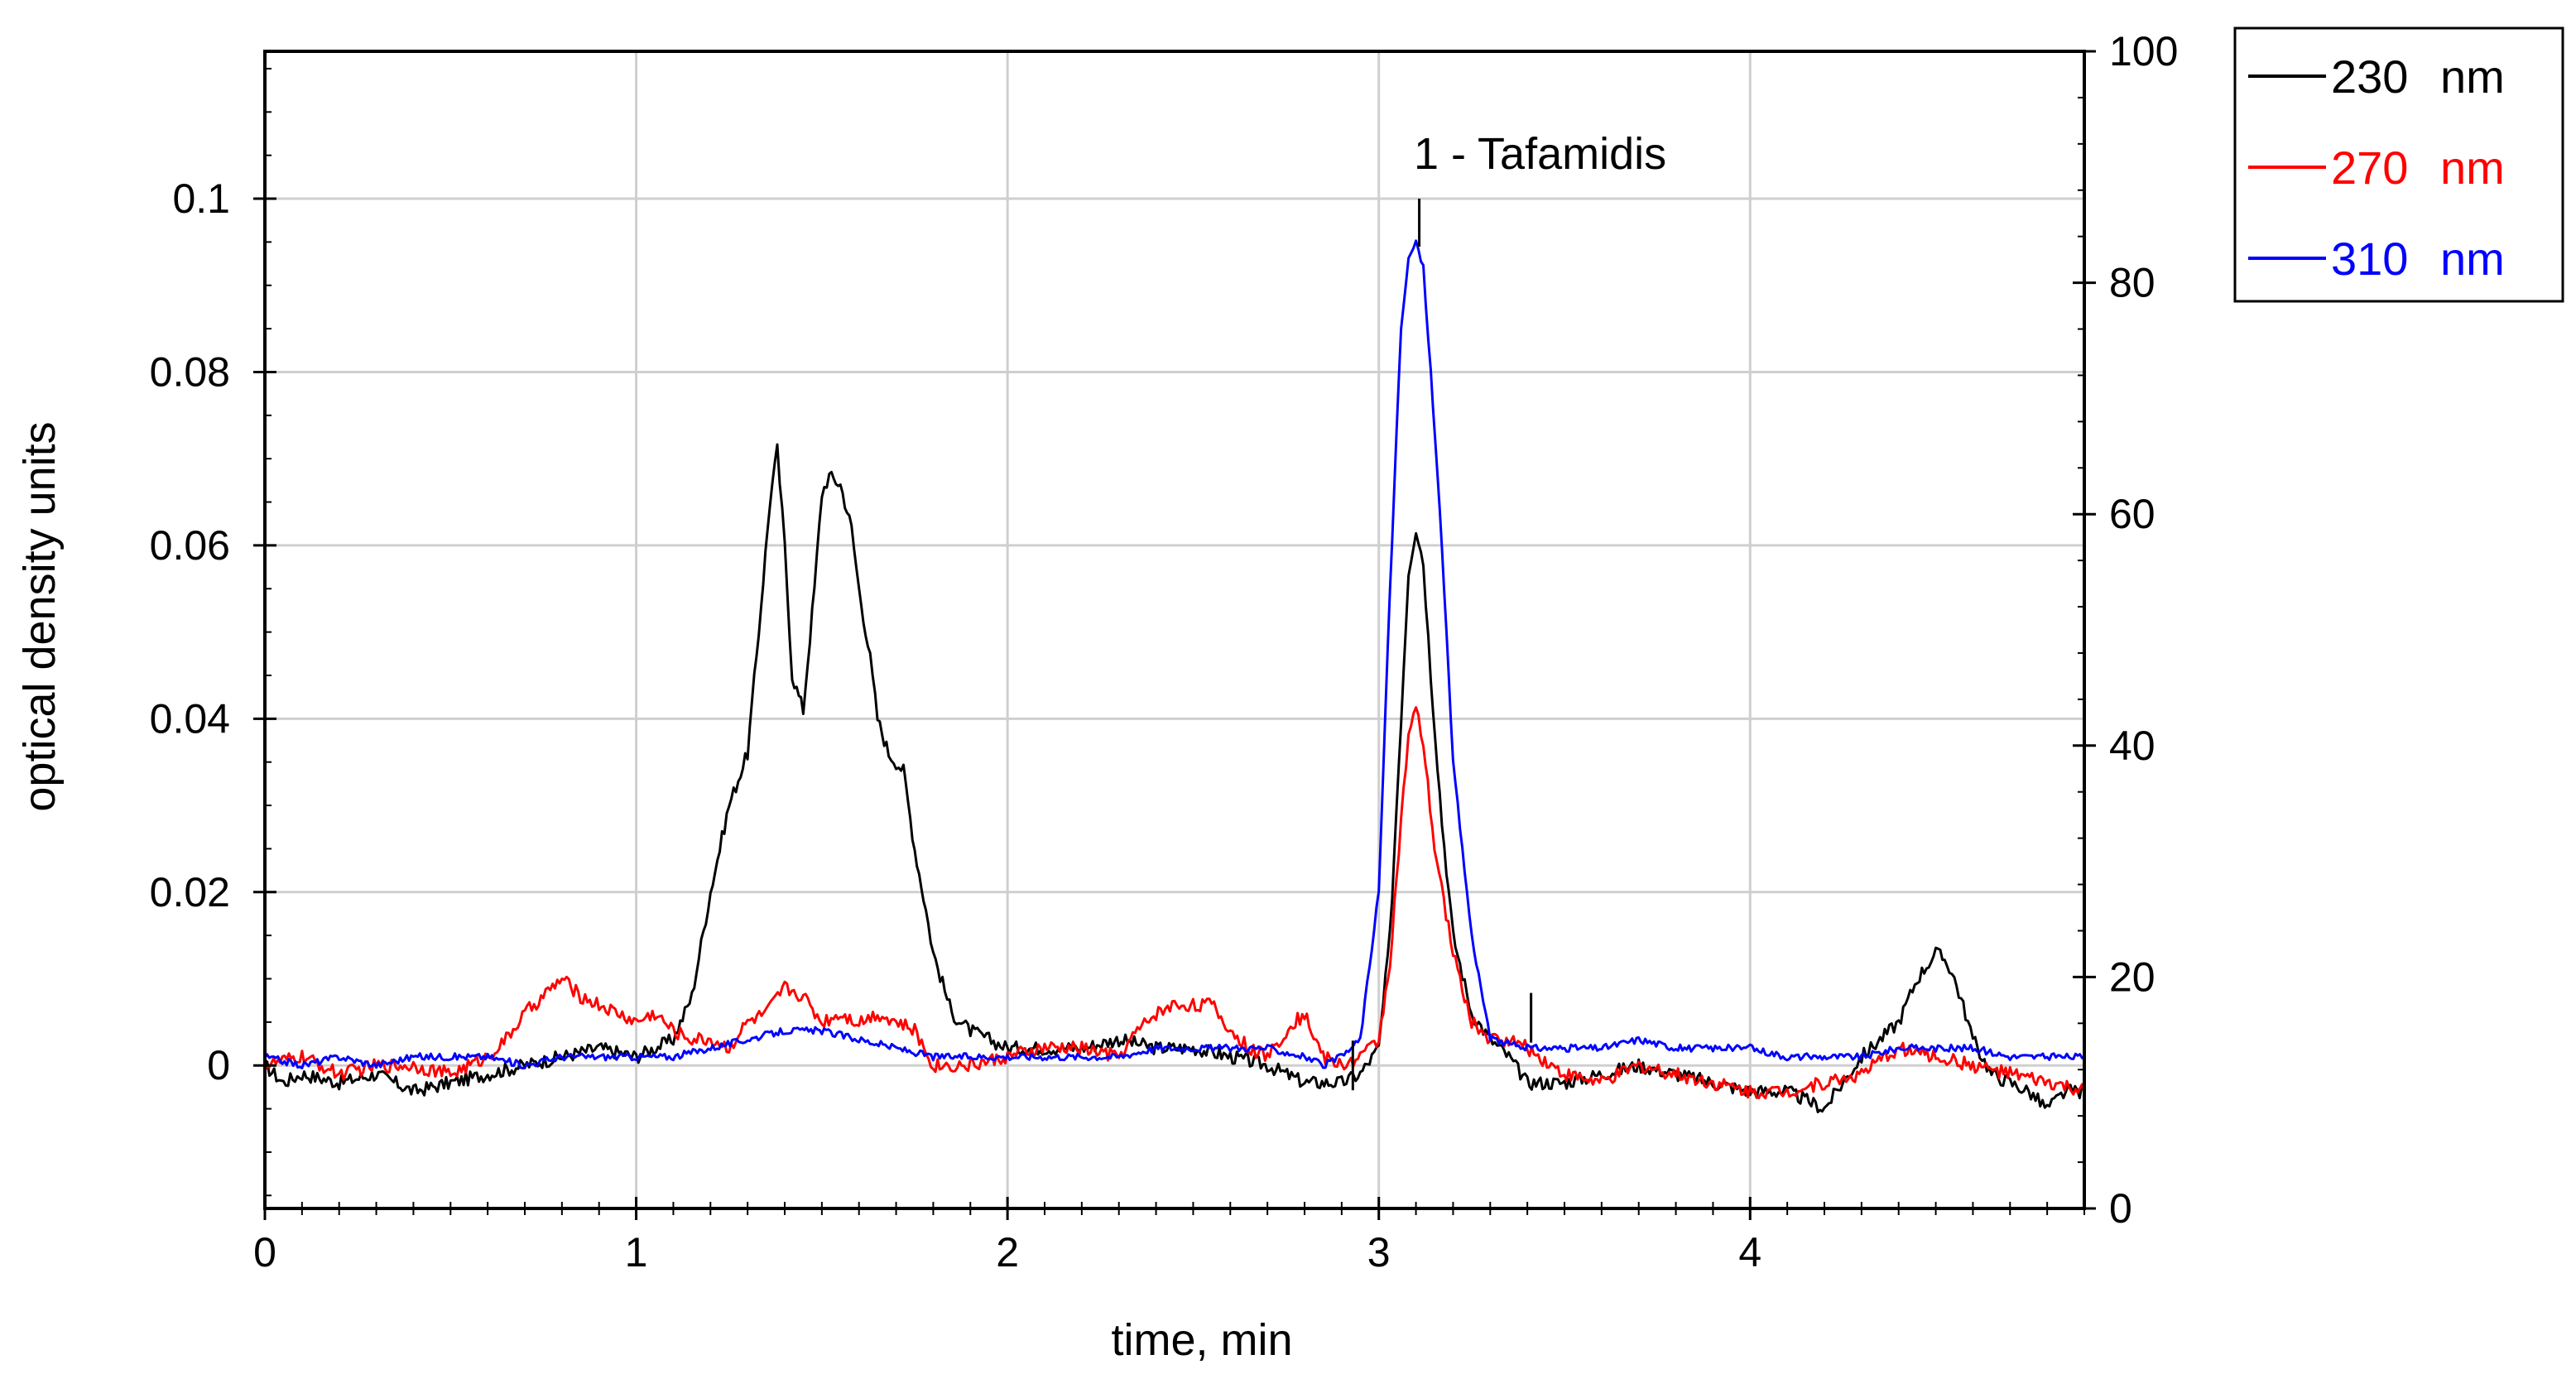 This screenshot has height=1374, width=2576. I want to click on y-axis-title: optical density units, so click(40, 616).